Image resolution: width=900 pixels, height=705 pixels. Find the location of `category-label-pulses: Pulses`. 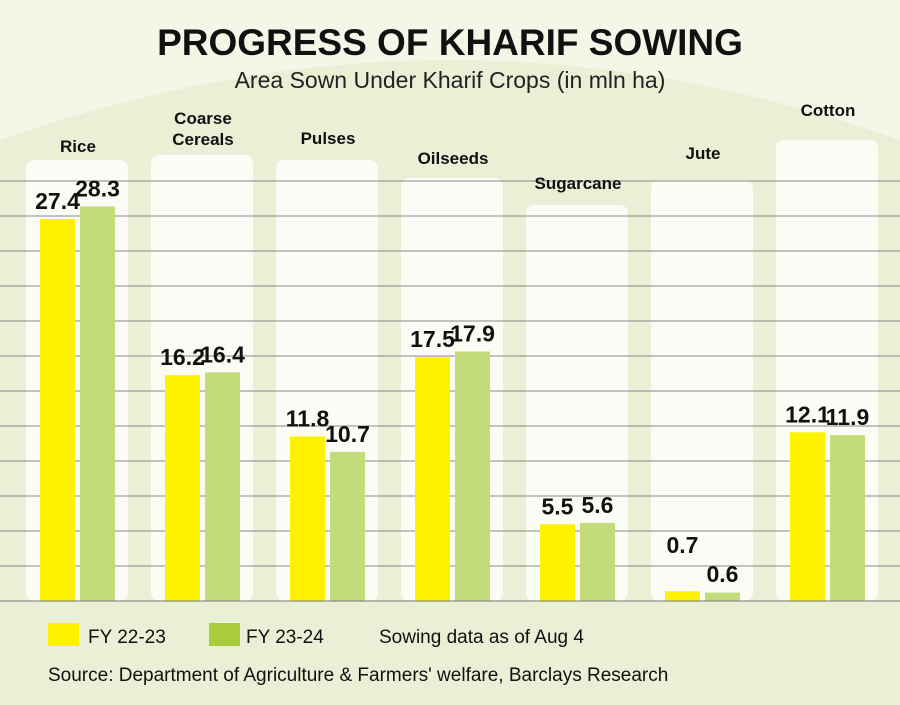

category-label-pulses: Pulses is located at coordinates (328, 138).